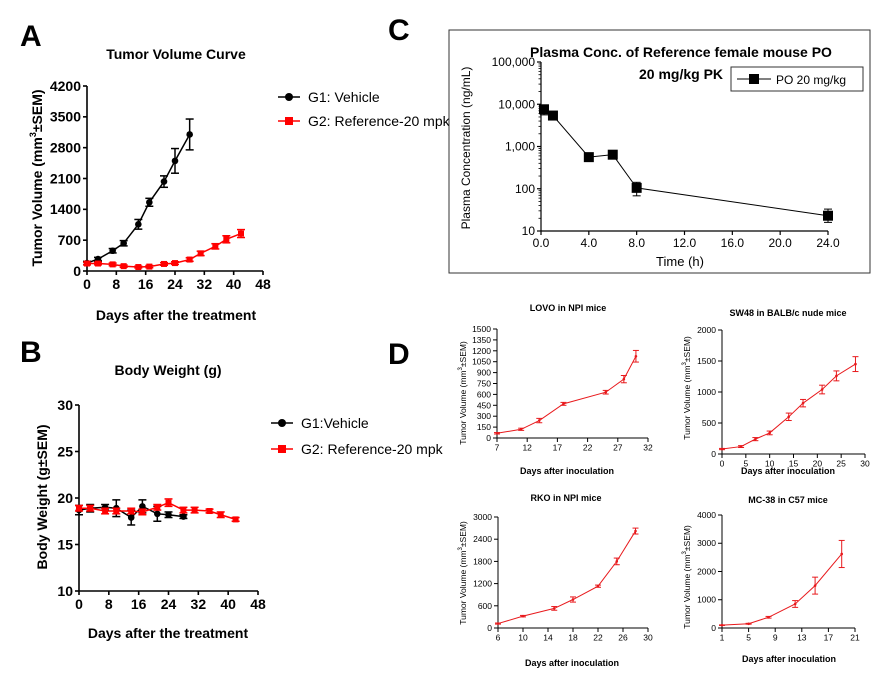  Describe the element at coordinates (811, 80) in the screenshot. I see `legend-c-label: PO 20 mg/kg` at that location.